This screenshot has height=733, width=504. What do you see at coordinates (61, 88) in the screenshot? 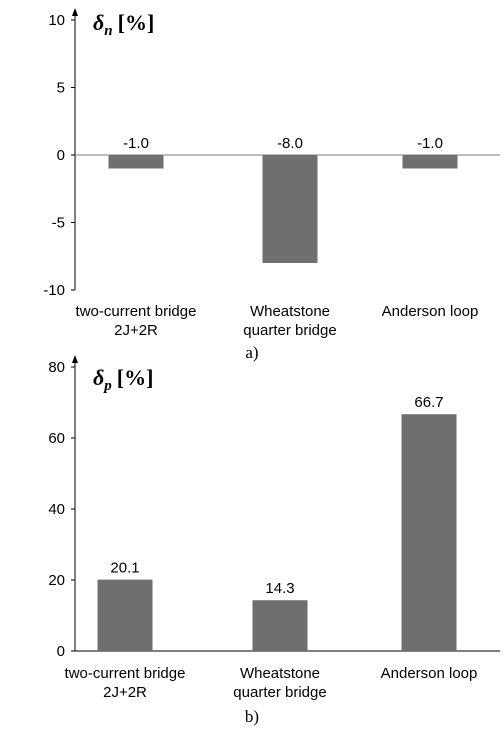
I see `y-tick-label: 5` at bounding box center [61, 88].